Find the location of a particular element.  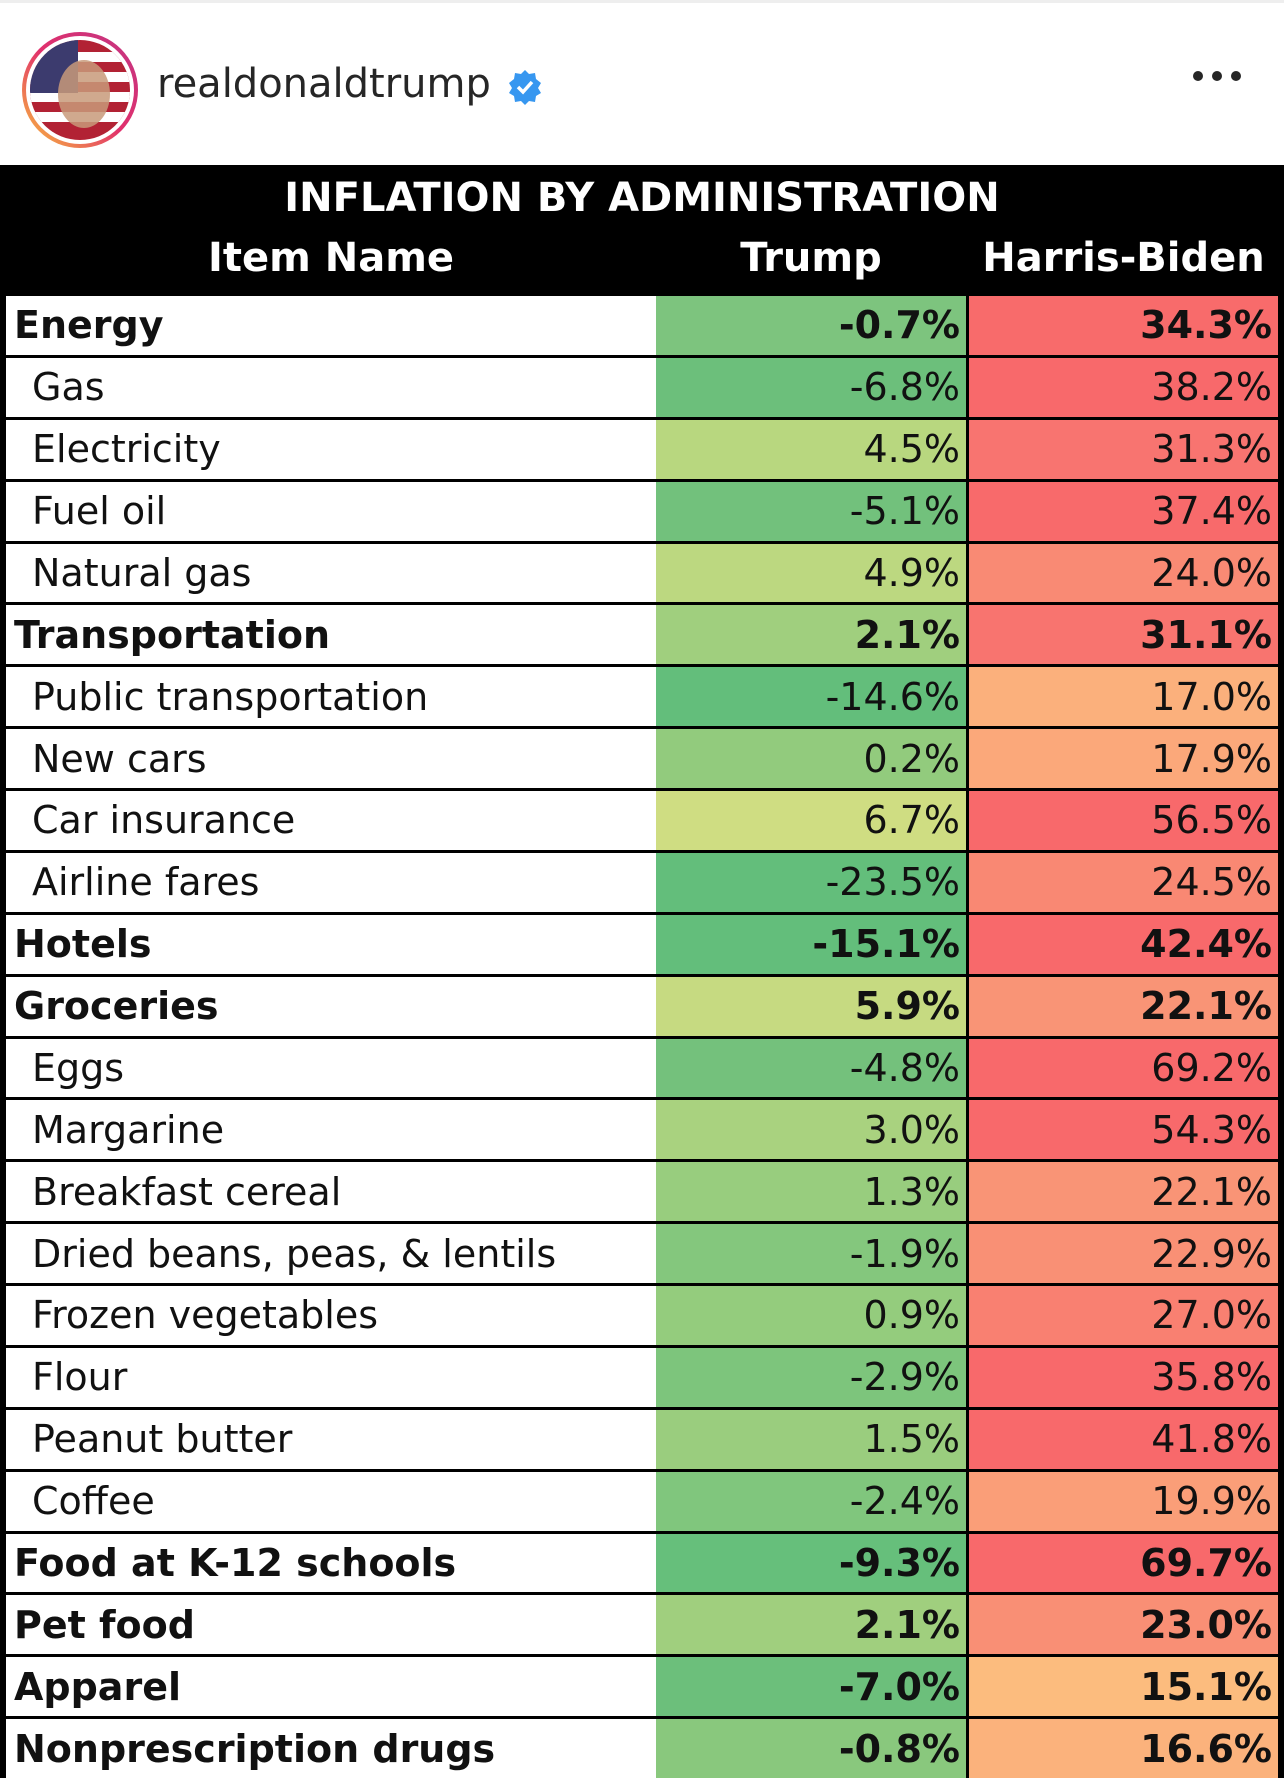

value-cell: -5.1% is located at coordinates (811, 511).